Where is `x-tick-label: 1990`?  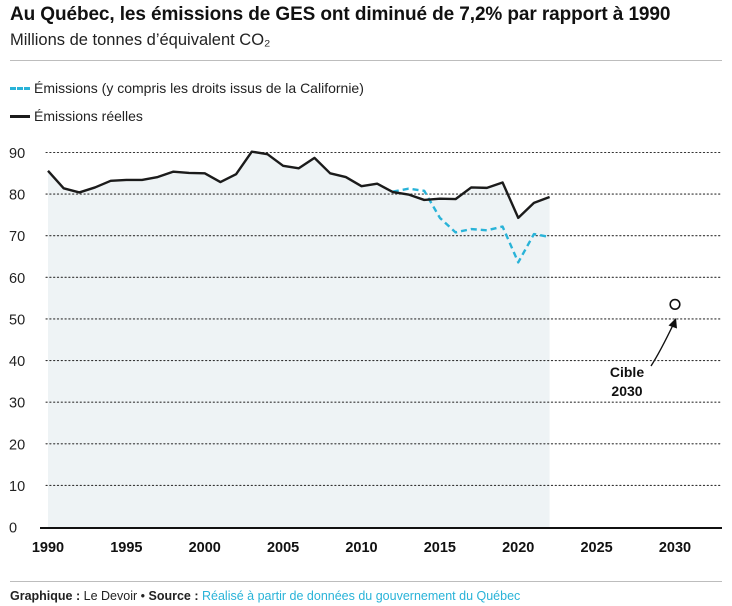 x-tick-label: 1990 is located at coordinates (48, 548).